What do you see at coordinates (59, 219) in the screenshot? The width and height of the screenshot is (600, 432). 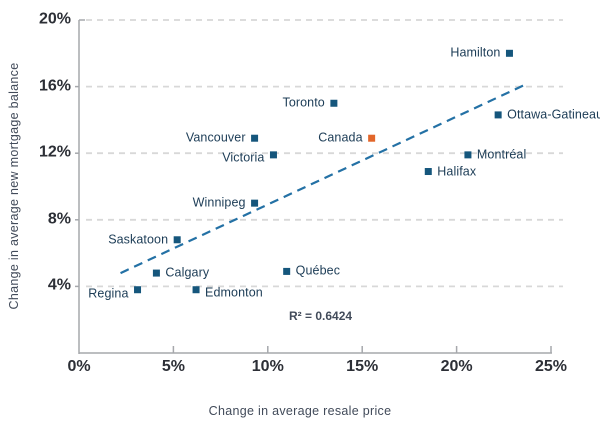 I see `y-tick-label: 8%` at bounding box center [59, 219].